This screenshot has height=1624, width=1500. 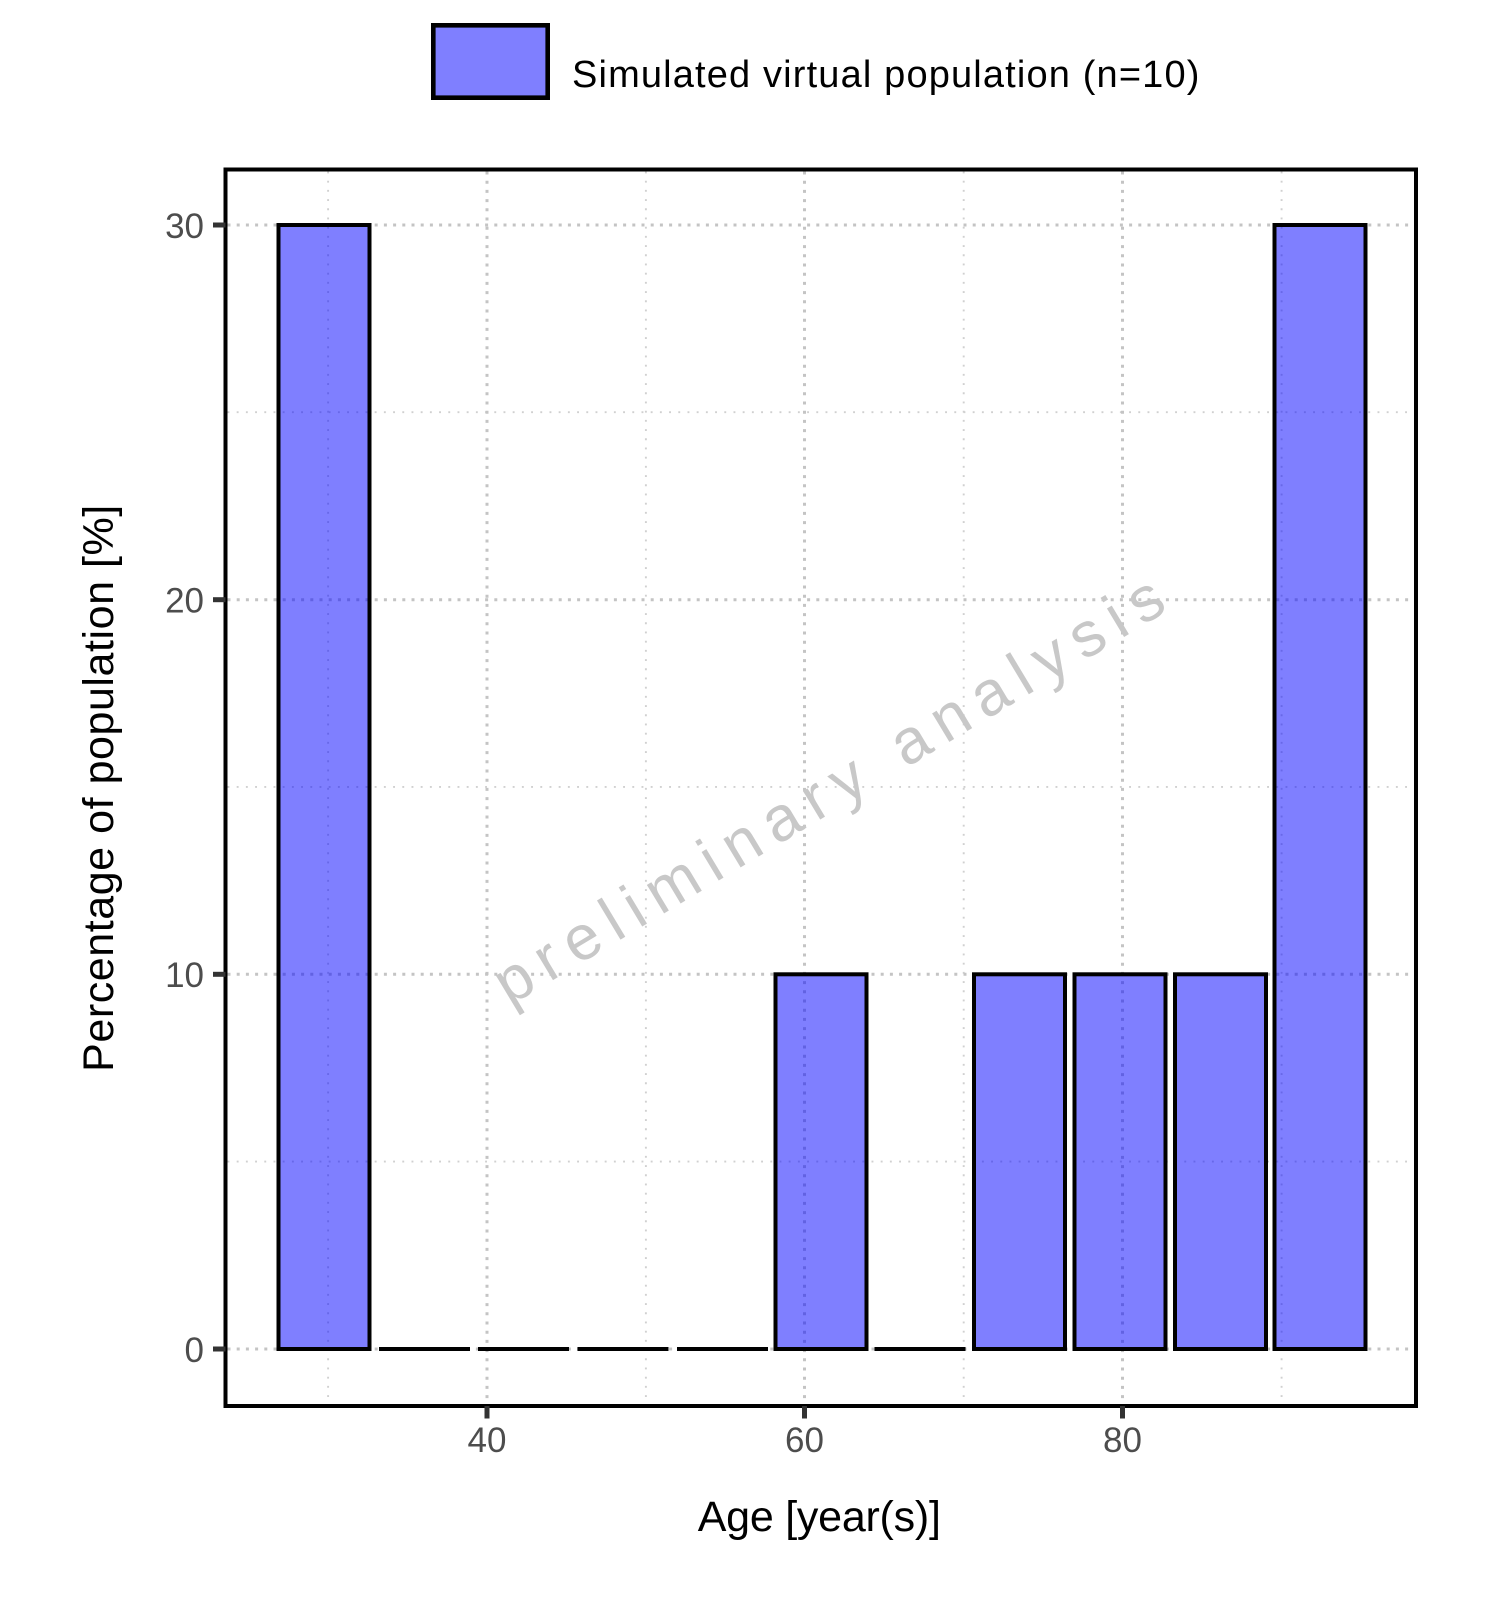 I want to click on svg-text: 0, so click(x=194, y=1350).